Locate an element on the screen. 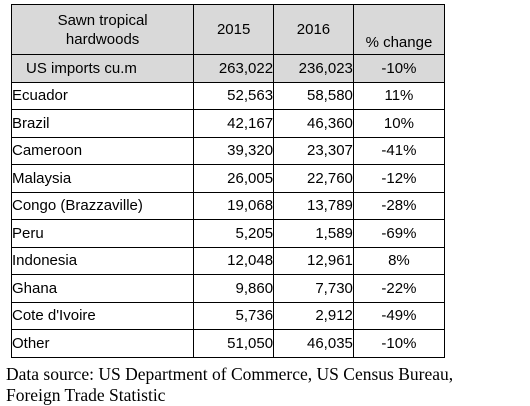 This screenshot has width=530, height=406. table-row: Peru 5,205 1,589 -69% is located at coordinates (228, 233).